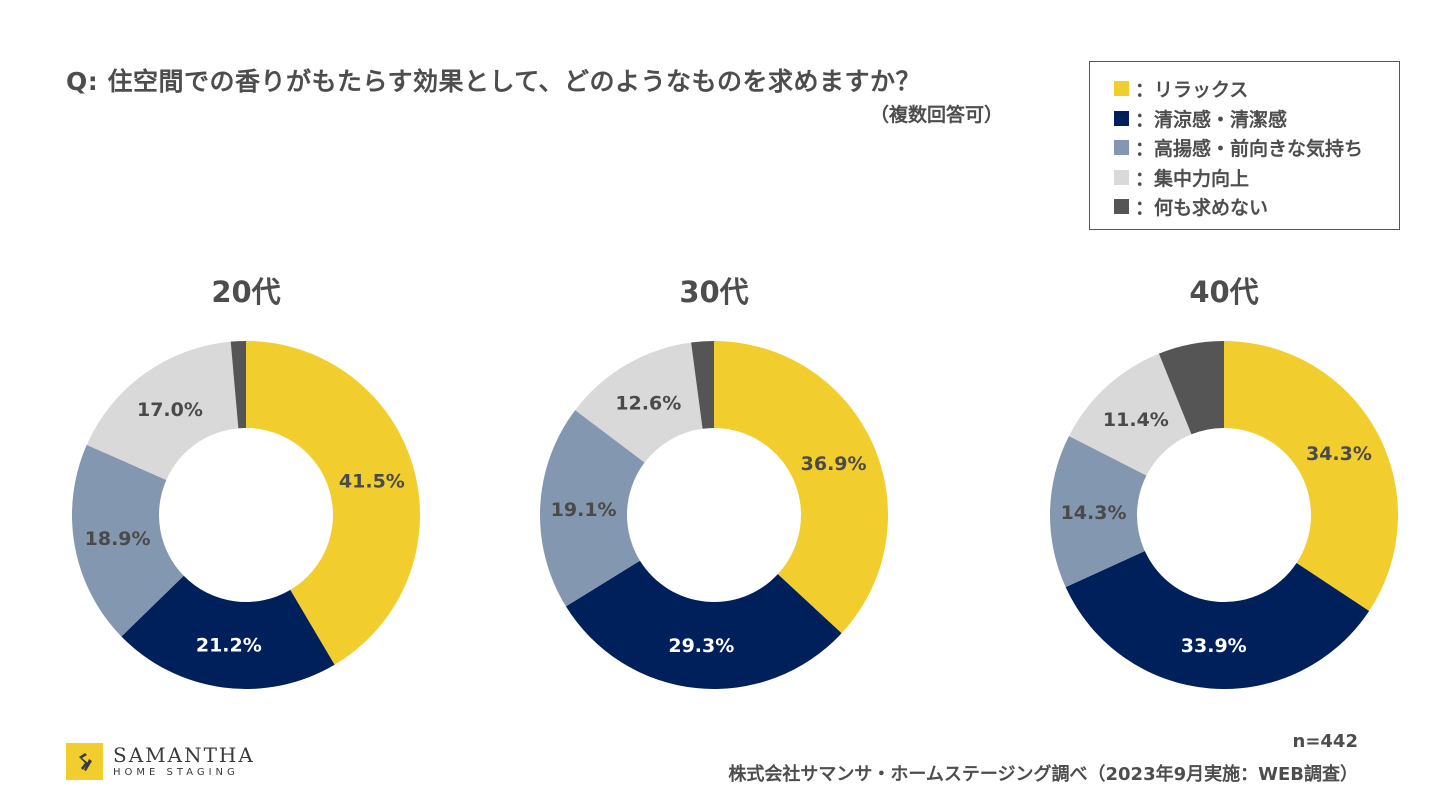  What do you see at coordinates (1256, 89) in the screenshot?
I see `legend-item-relax: ：リラックス` at bounding box center [1256, 89].